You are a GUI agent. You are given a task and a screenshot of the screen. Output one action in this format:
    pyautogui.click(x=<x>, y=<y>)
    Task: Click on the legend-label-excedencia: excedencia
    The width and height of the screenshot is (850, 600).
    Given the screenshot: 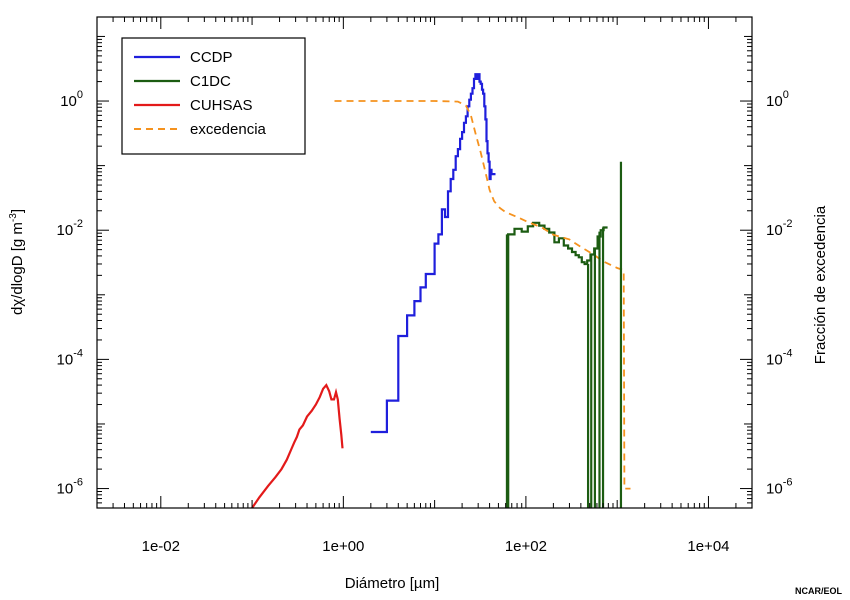 What is the action you would take?
    pyautogui.click(x=228, y=129)
    